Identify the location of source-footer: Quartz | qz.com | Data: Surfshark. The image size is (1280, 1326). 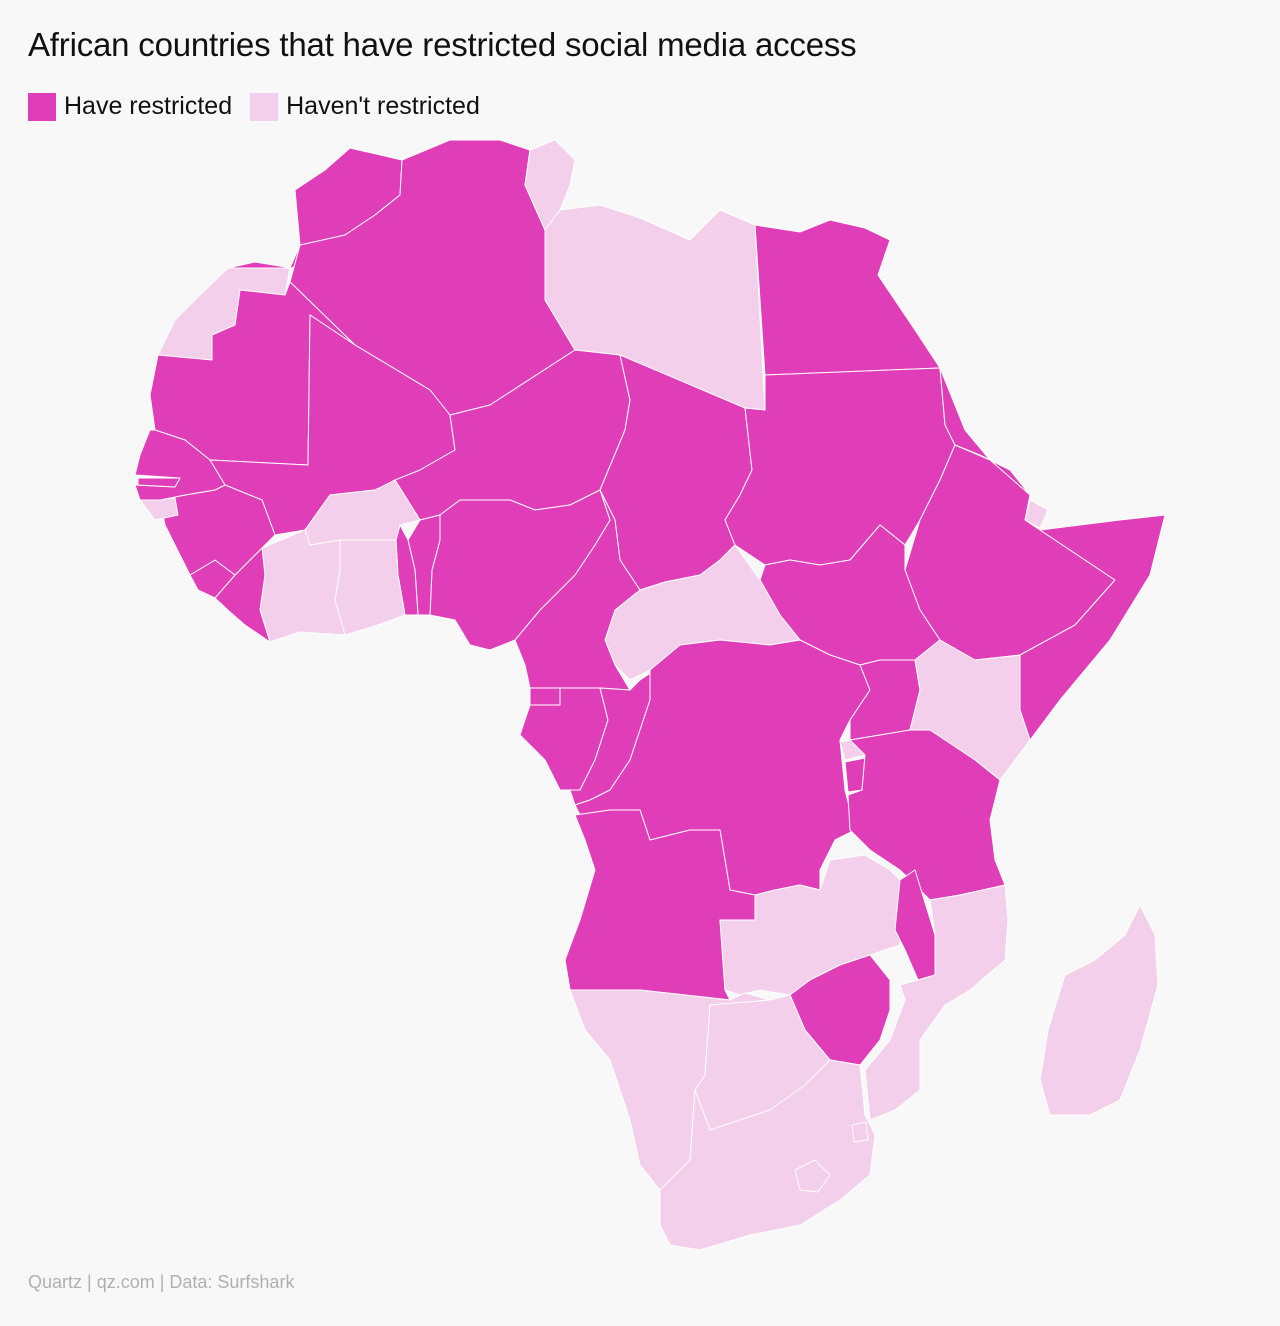
(161, 1282).